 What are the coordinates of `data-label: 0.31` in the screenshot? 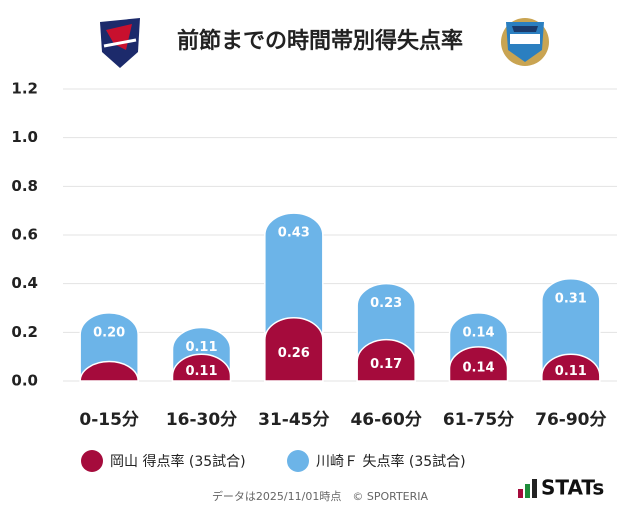 It's located at (571, 298).